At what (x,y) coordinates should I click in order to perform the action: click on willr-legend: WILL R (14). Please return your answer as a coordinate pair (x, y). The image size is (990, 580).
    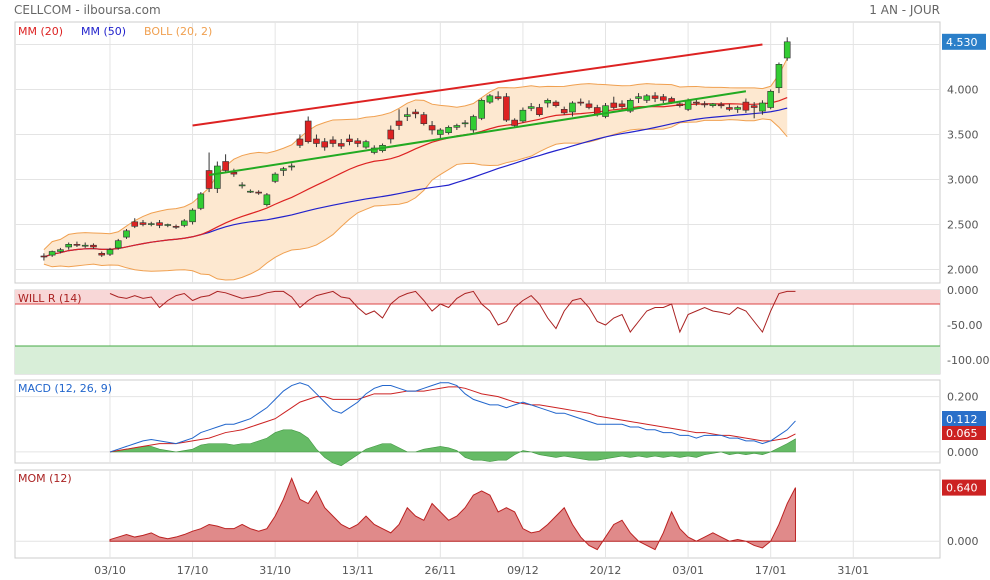
    Looking at the image, I should click on (50, 298).